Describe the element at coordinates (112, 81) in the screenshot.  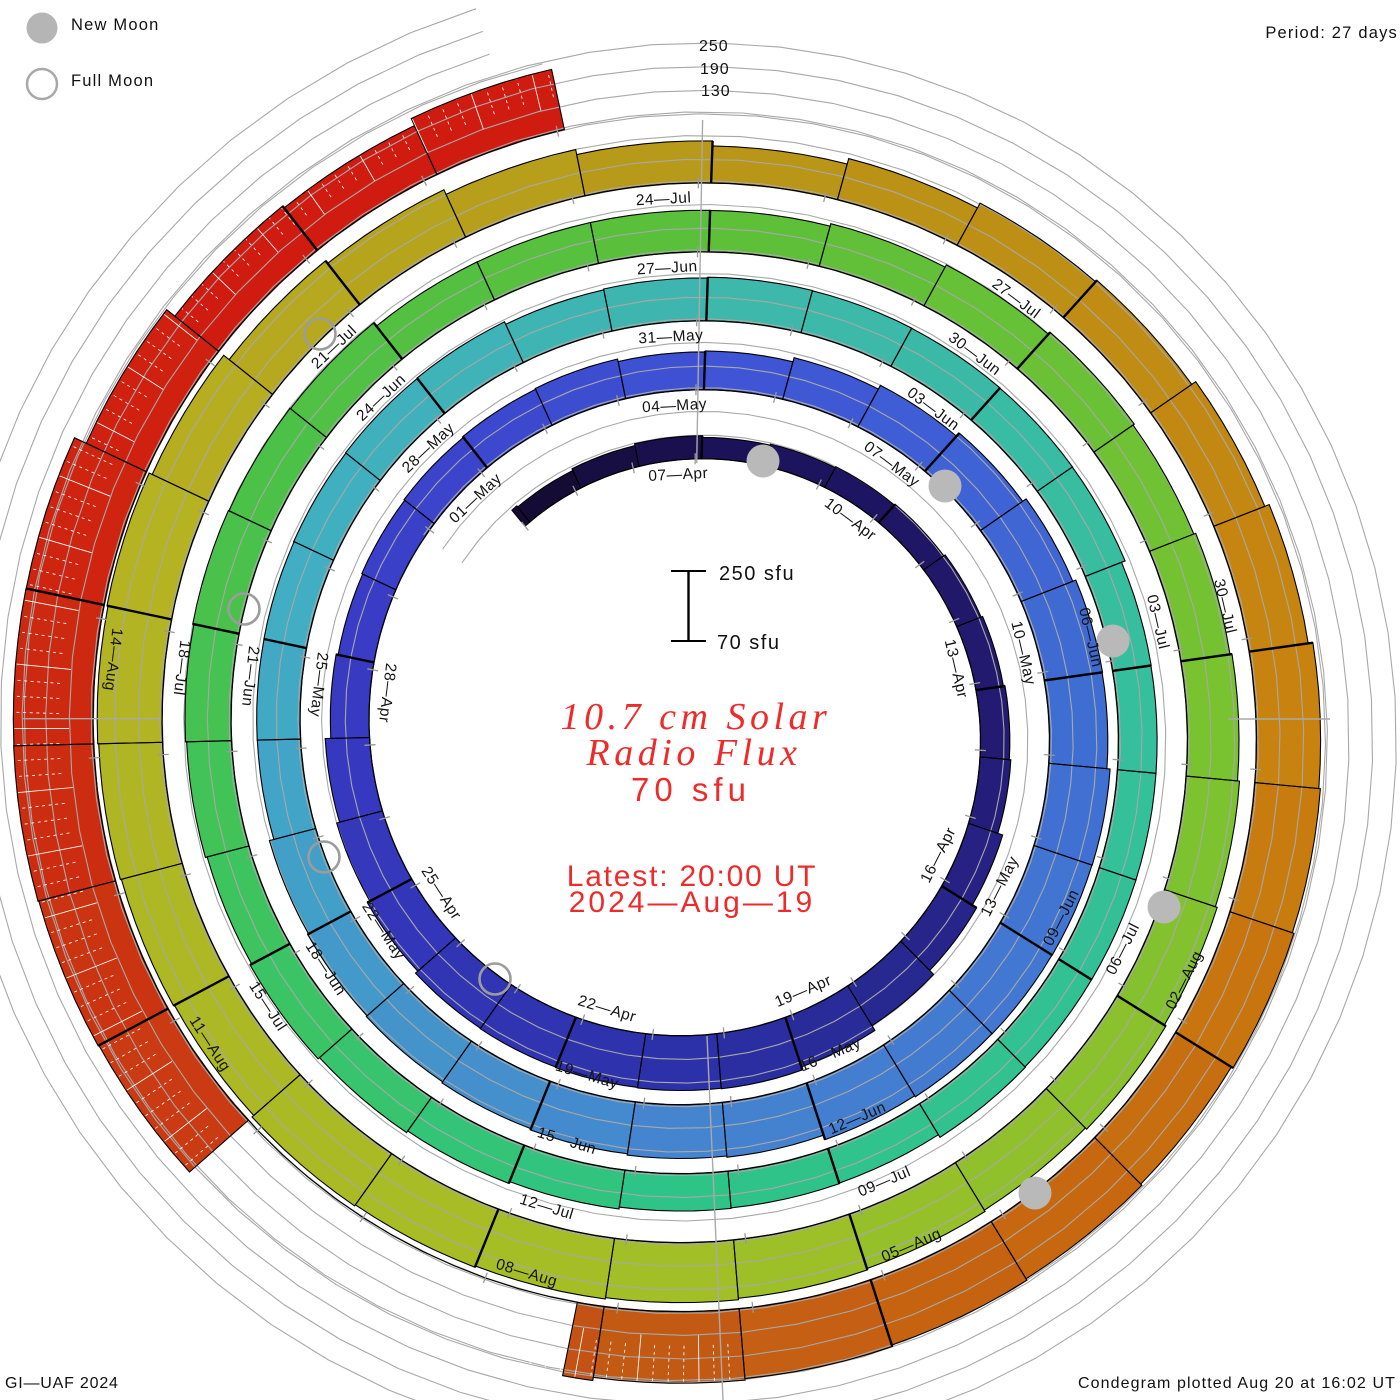
I see `svg-text: Full Moon` at that location.